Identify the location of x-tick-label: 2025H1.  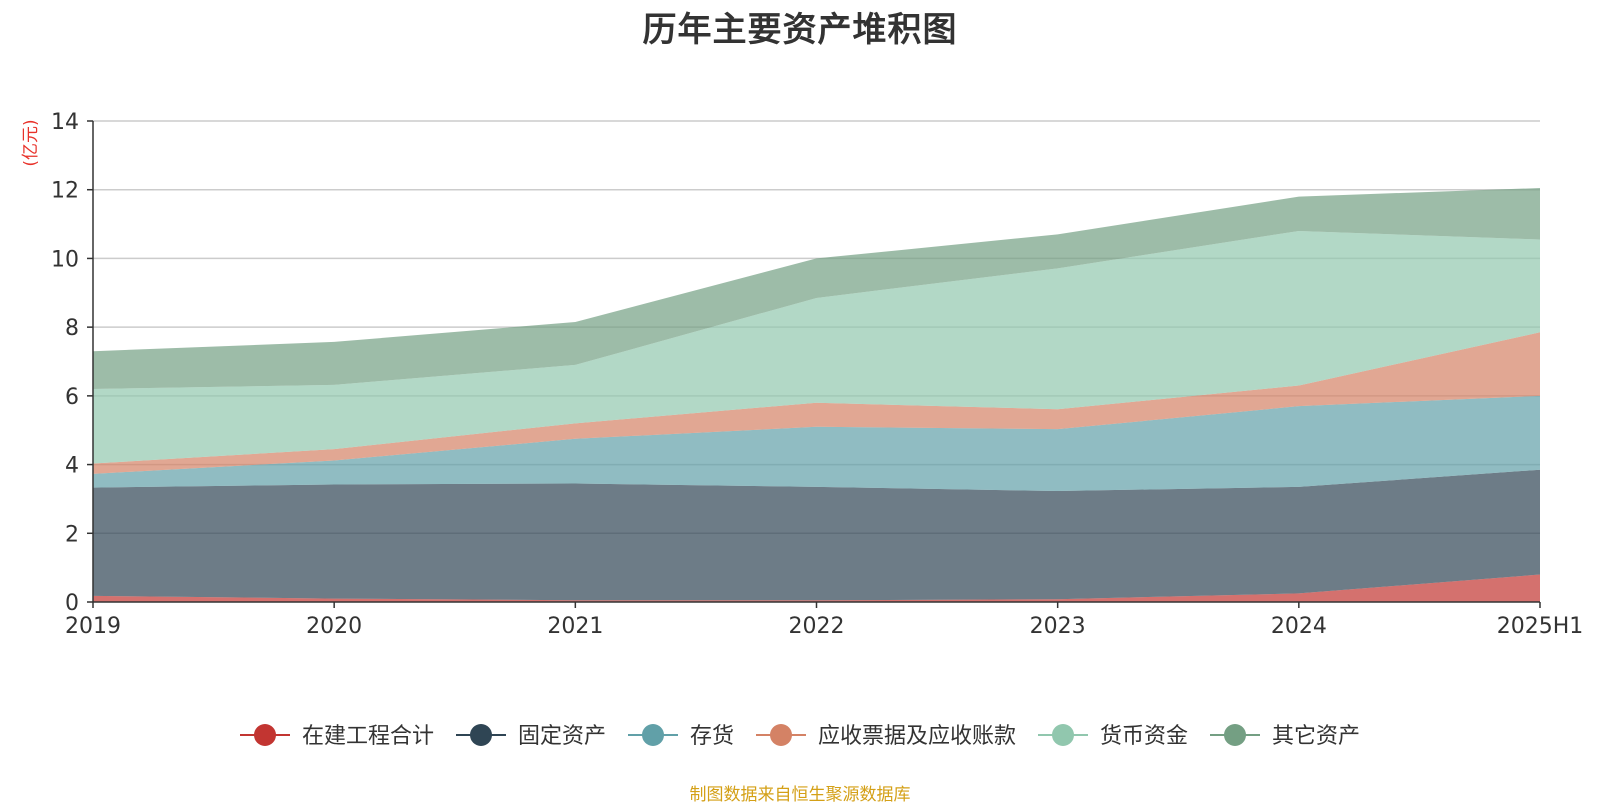
(1540, 626).